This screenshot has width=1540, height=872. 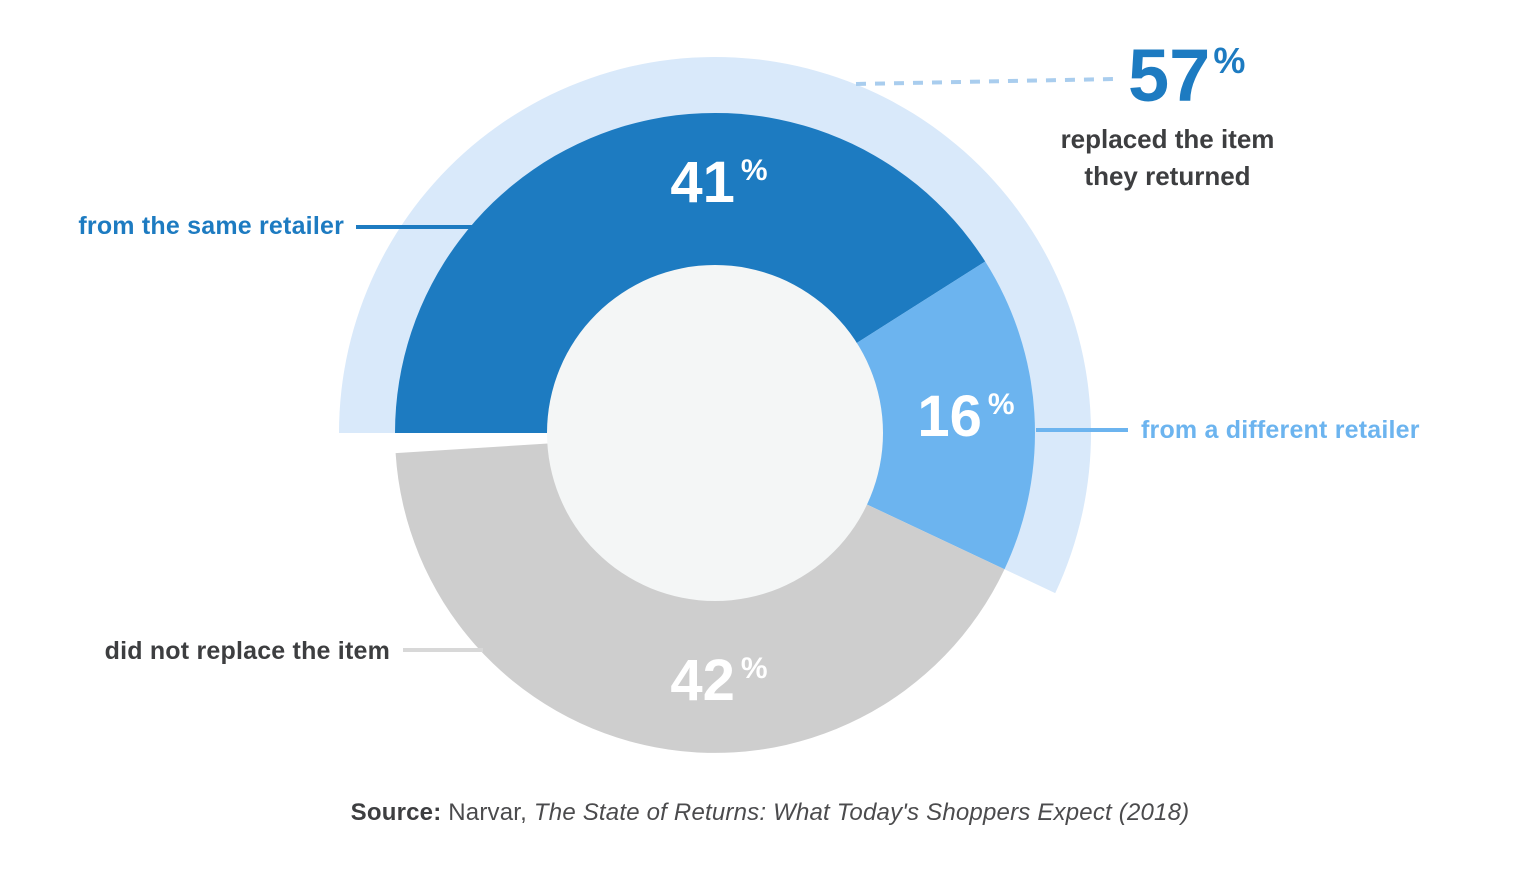 I want to click on percent-value: 41, so click(x=702, y=182).